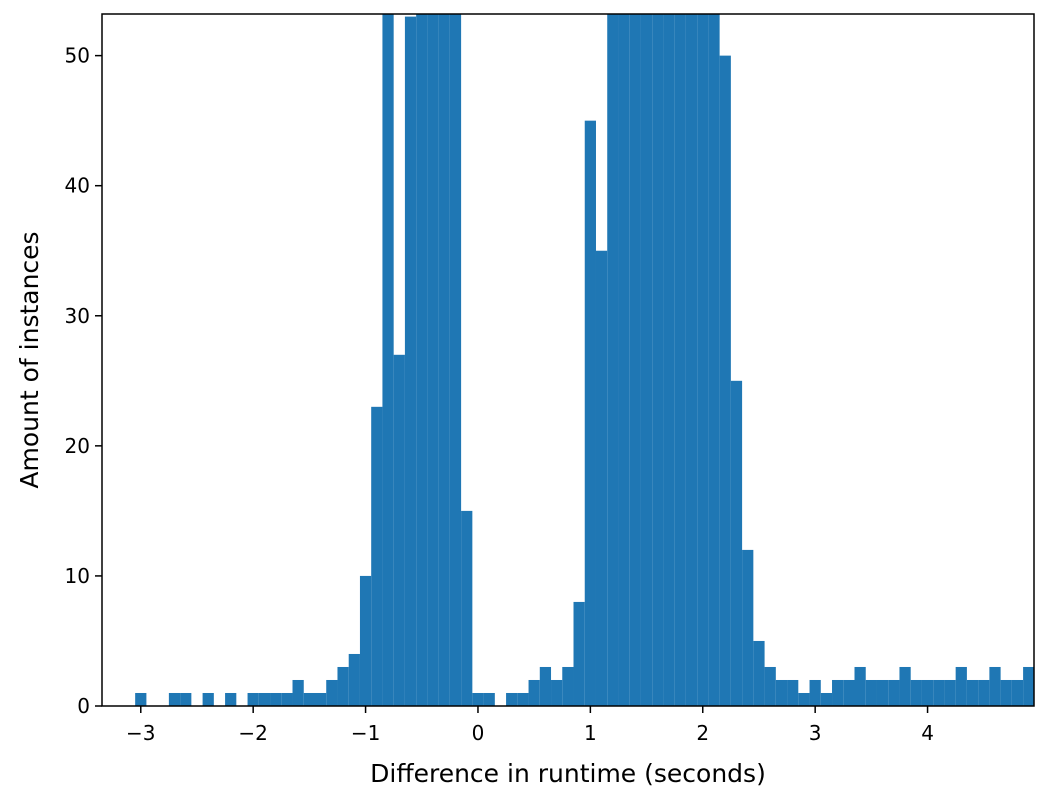  I want to click on y-tick-label: 30, so click(77, 316).